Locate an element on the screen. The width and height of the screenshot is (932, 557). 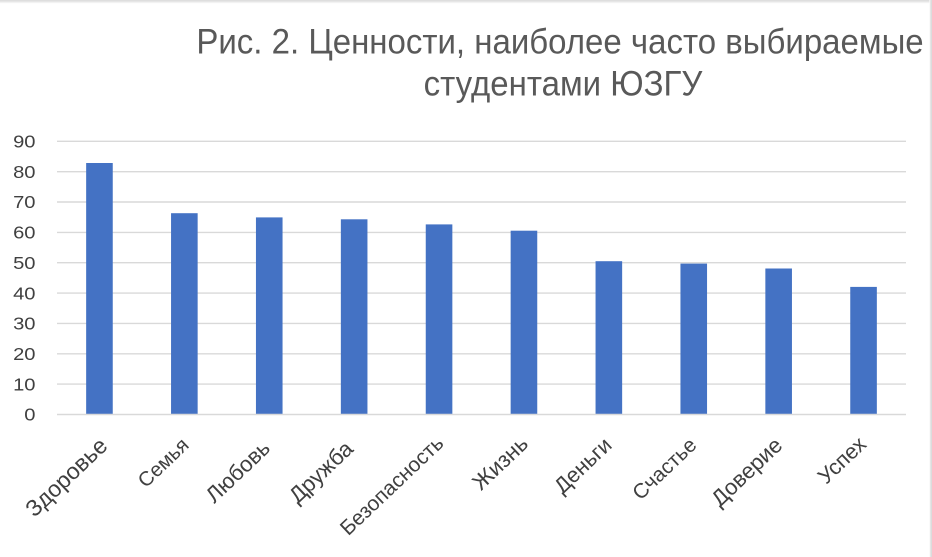
svg-text: Жизнь is located at coordinates (500, 463).